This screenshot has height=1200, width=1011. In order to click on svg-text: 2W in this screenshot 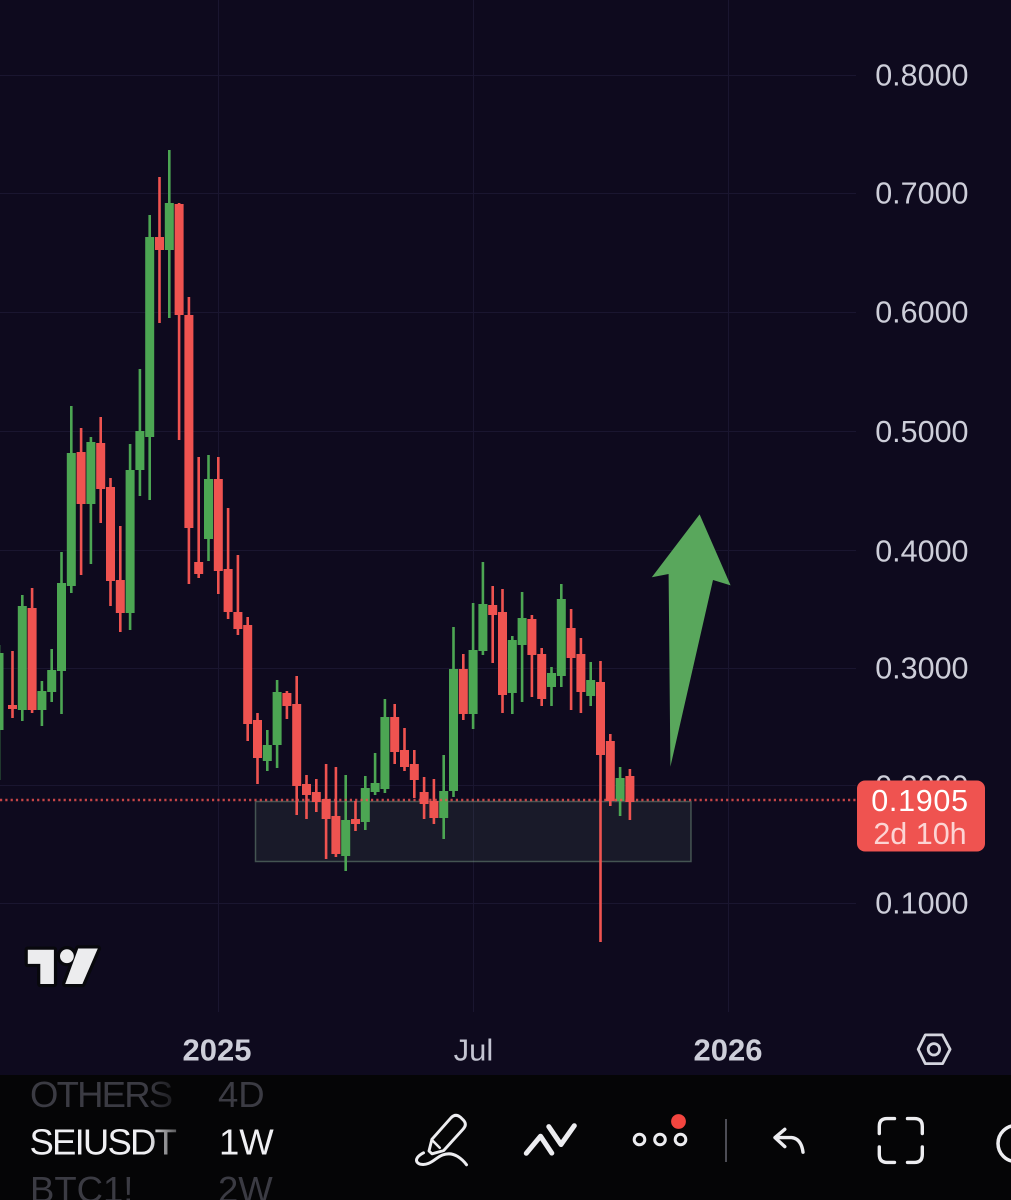, I will do `click(245, 1184)`.